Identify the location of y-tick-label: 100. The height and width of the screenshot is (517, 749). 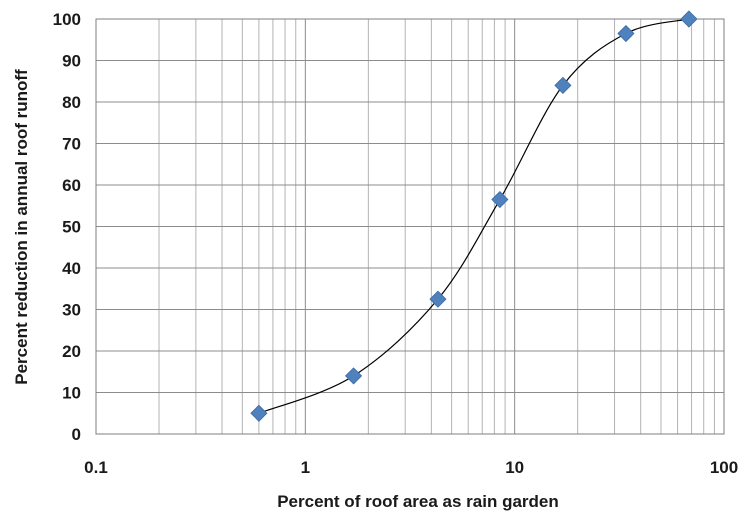
(67, 19).